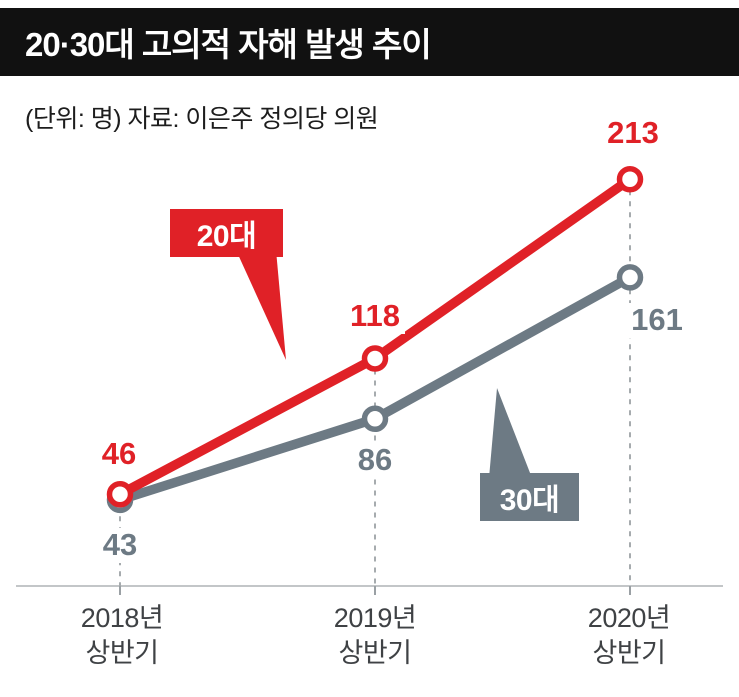  What do you see at coordinates (510, 433) in the screenshot?
I see `callout-tail-30s` at bounding box center [510, 433].